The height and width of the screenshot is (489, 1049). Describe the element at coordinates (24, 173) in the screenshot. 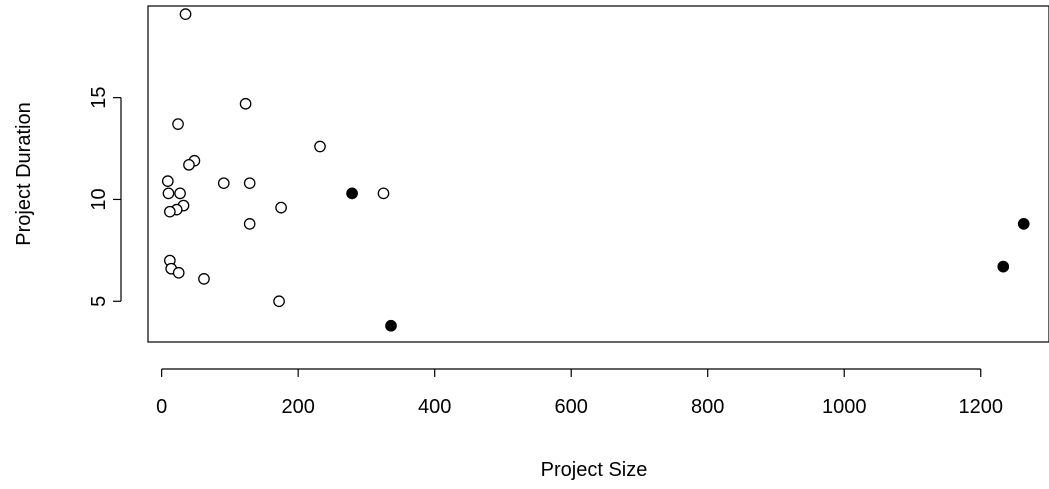

I see `y-axis-title: Project Duration` at that location.